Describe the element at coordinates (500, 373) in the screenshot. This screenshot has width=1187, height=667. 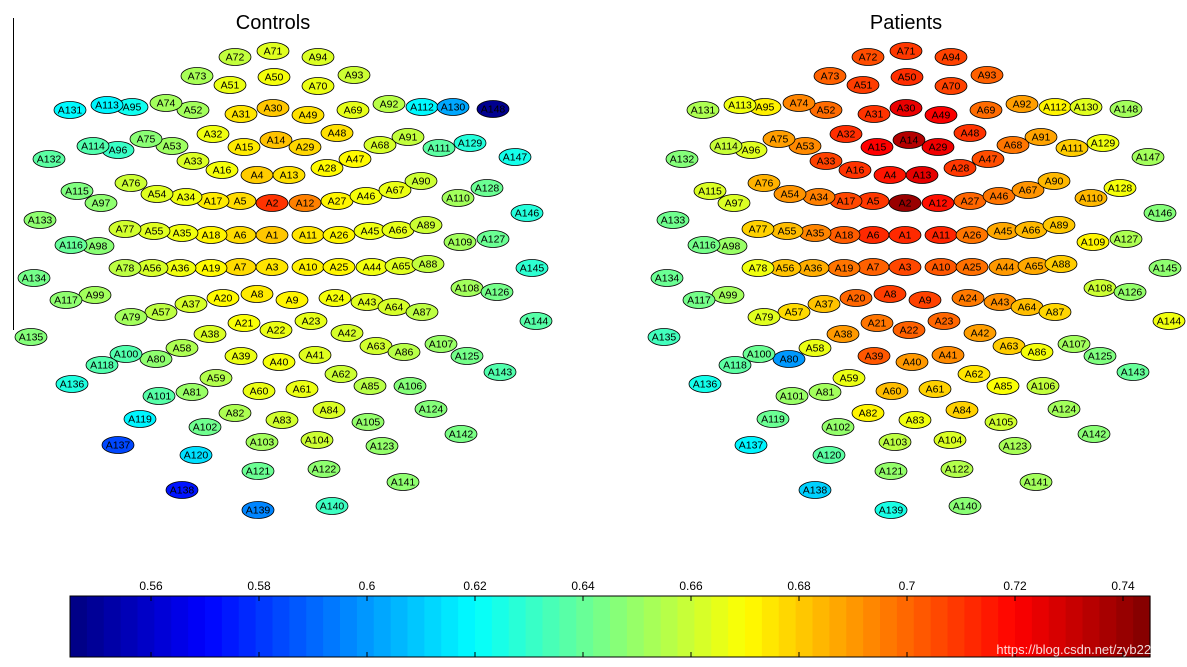
I see `sensor-label: A143` at that location.